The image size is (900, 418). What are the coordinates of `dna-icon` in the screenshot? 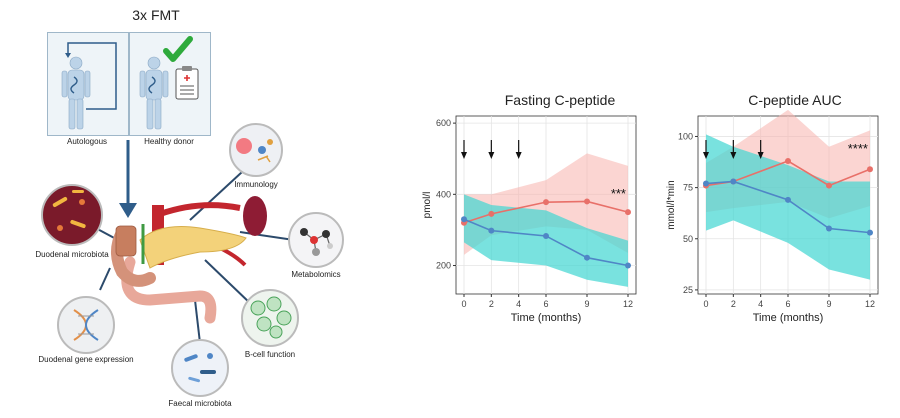 It's located at (86, 325).